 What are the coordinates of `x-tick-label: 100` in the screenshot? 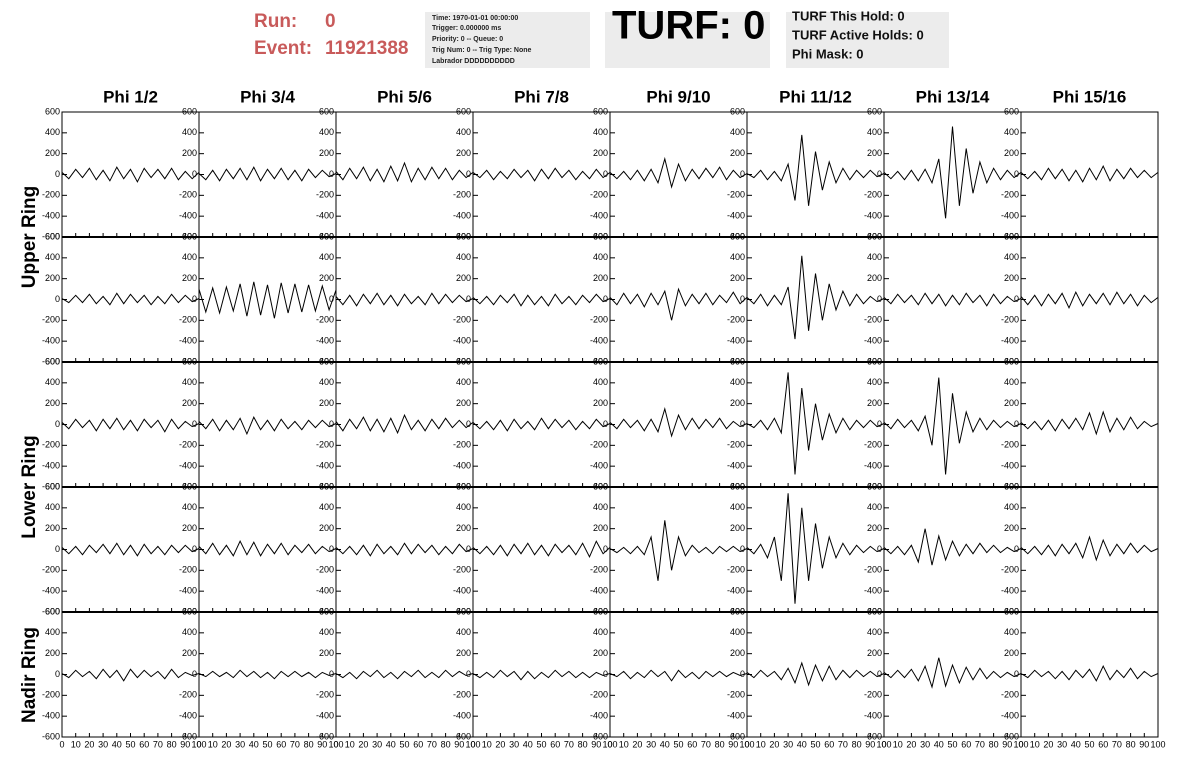 It's located at (1020, 744).